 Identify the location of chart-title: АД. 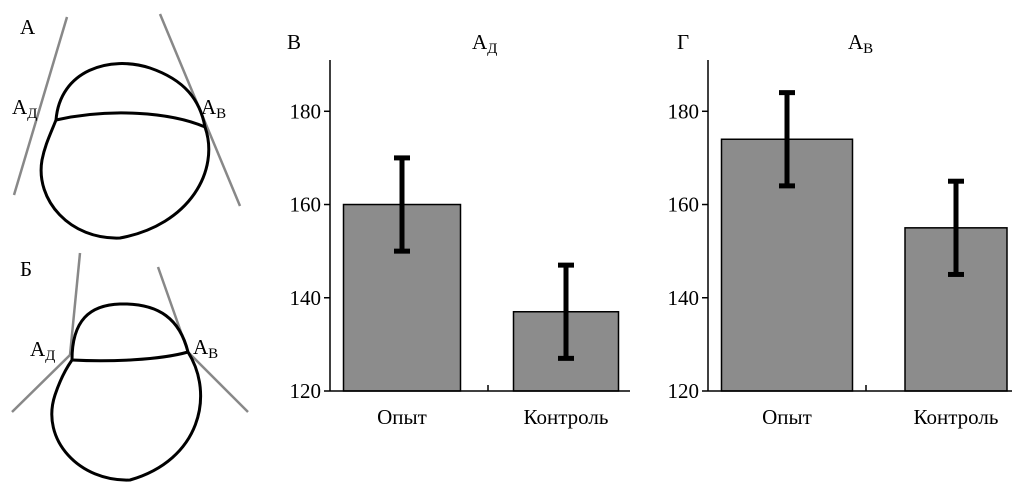
(484, 43).